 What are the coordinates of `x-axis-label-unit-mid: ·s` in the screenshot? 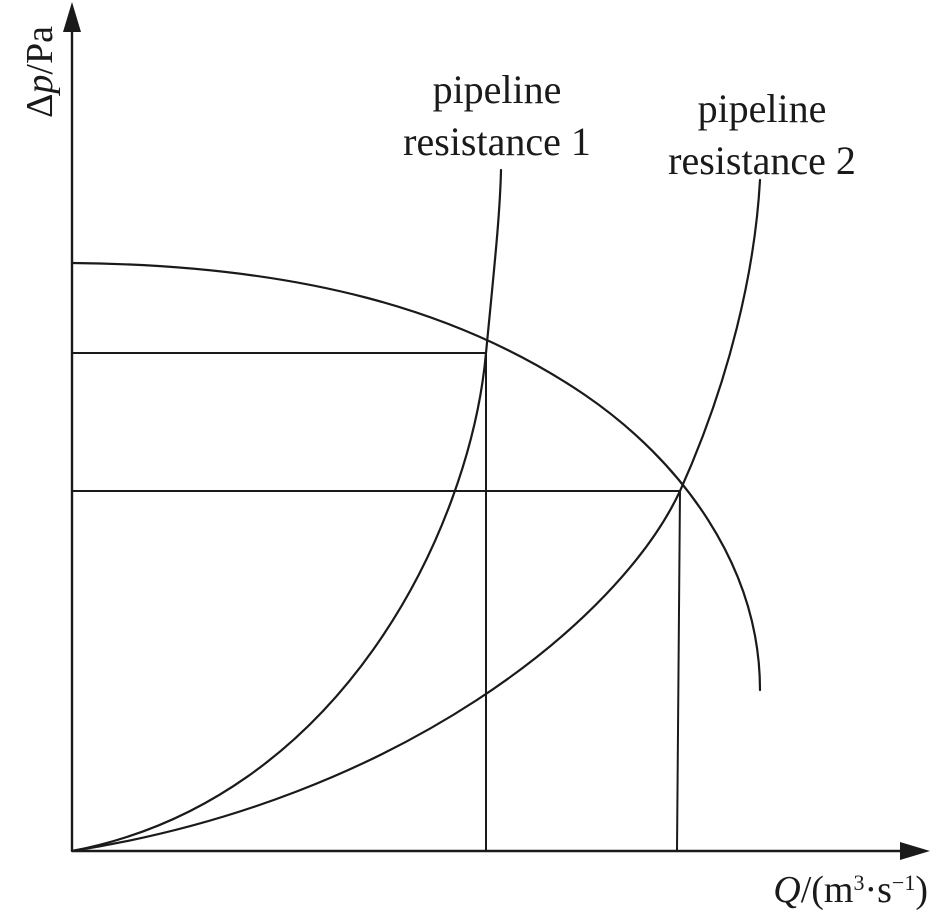 It's located at (877, 890).